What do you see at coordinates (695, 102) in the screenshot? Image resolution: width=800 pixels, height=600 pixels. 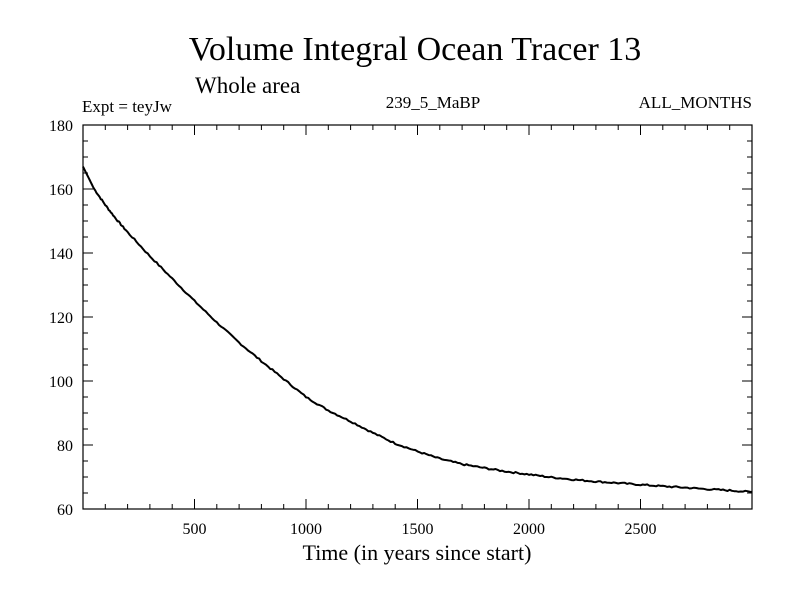 I see `months-label: ALL_MONTHS` at bounding box center [695, 102].